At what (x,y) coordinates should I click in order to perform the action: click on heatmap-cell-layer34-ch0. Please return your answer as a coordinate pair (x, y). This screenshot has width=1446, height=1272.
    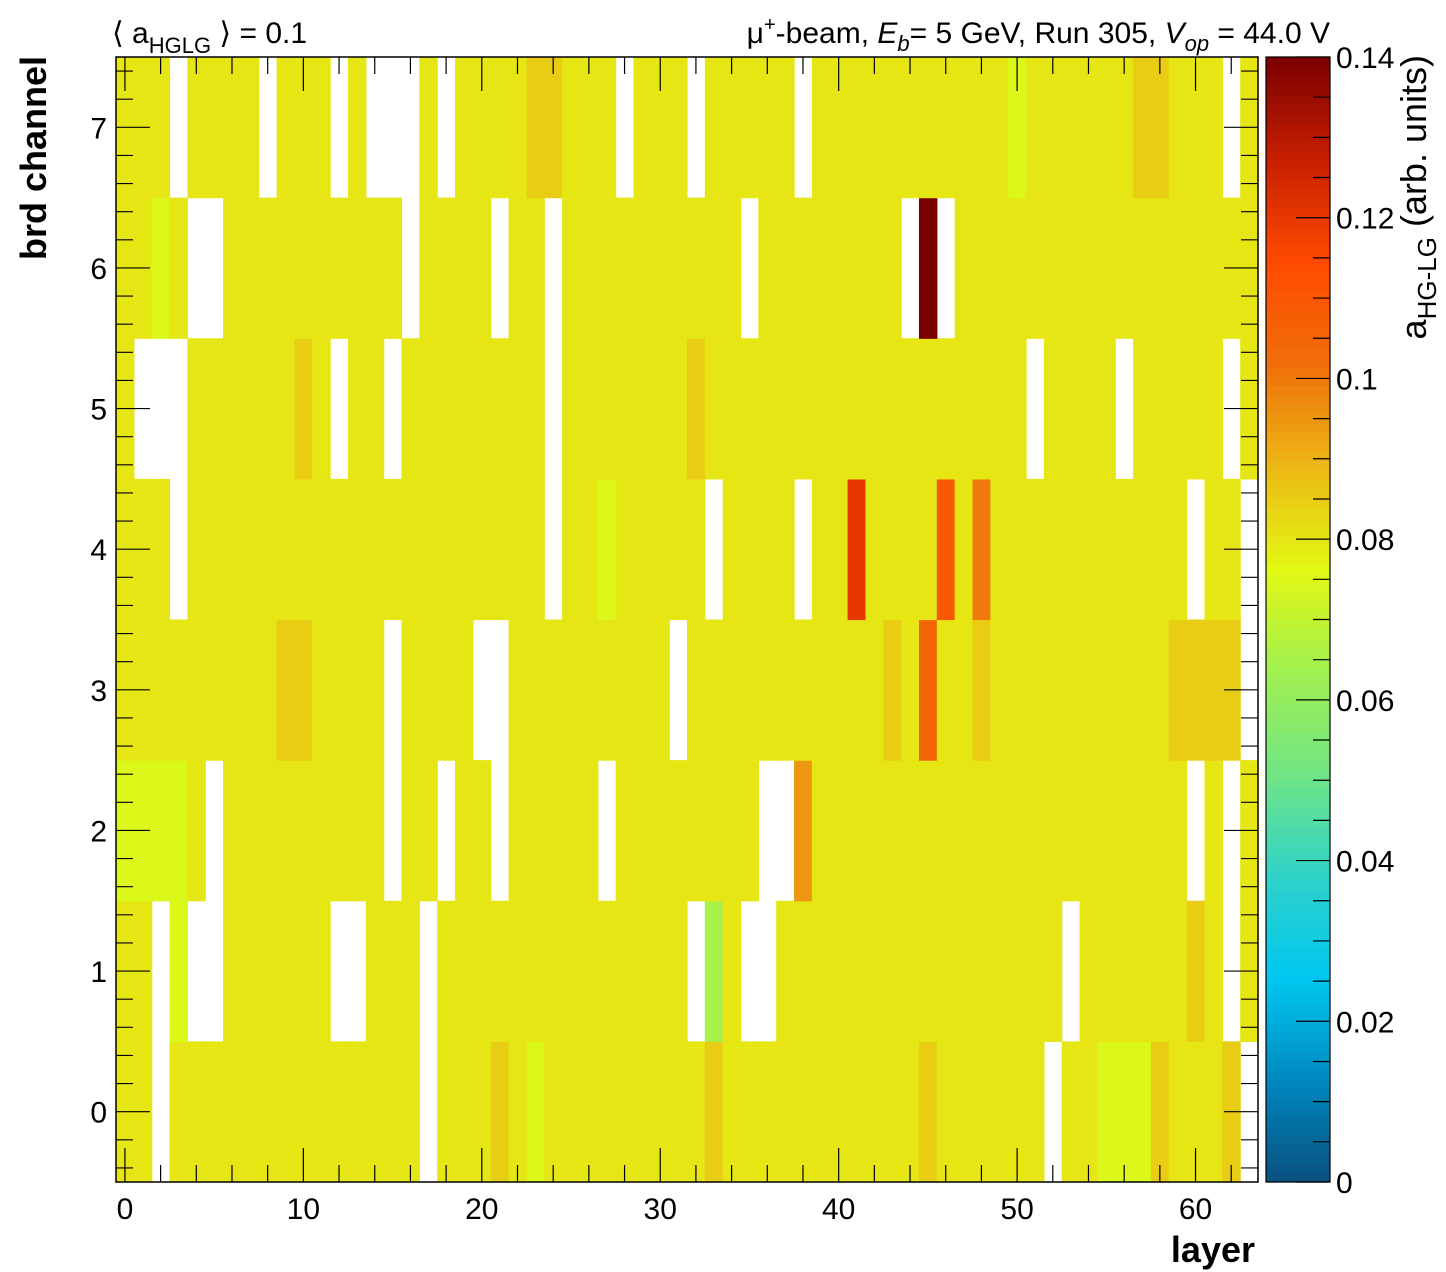
    Looking at the image, I should click on (732, 1112).